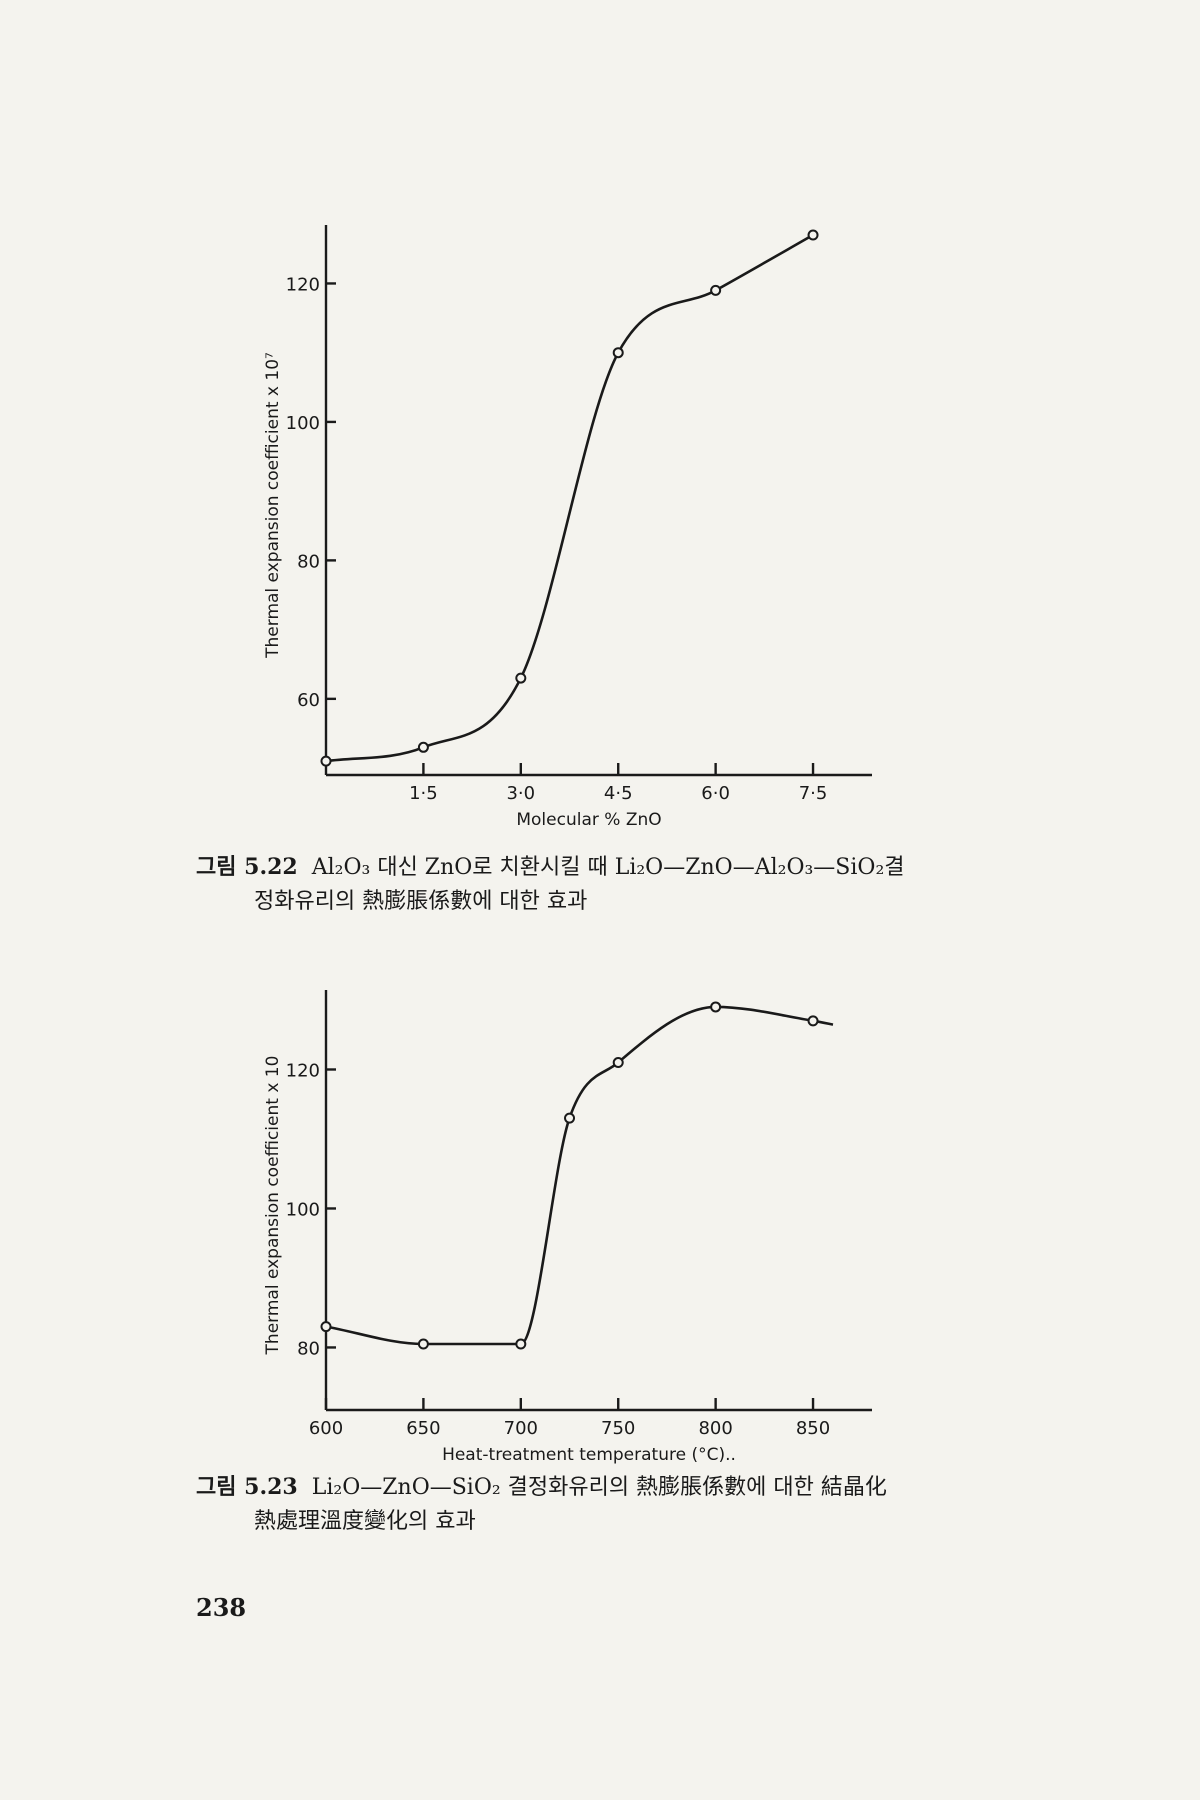  Describe the element at coordinates (813, 793) in the screenshot. I see `x-tick-label: 7·5` at that location.